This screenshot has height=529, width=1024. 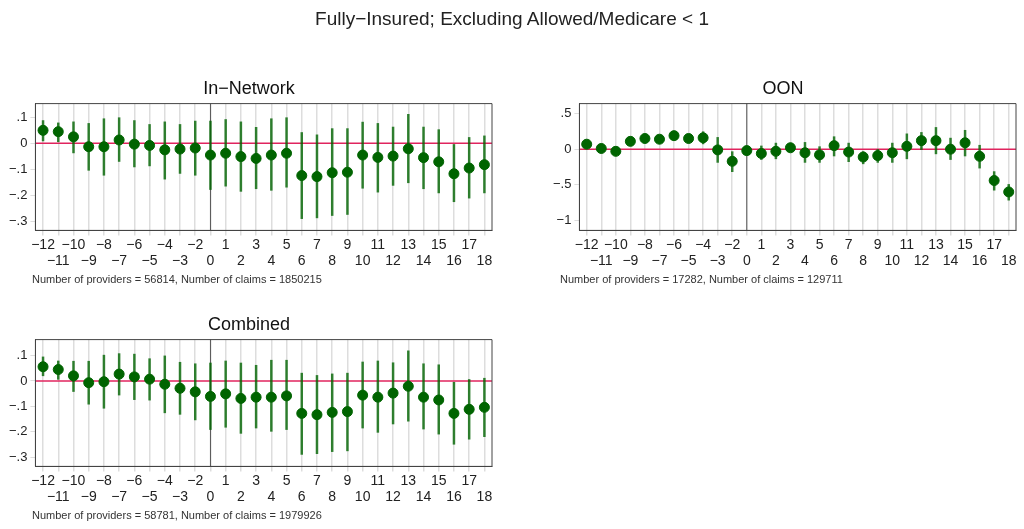 What do you see at coordinates (562, 184) in the screenshot?
I see `y-tick-label: −.5` at bounding box center [562, 184].